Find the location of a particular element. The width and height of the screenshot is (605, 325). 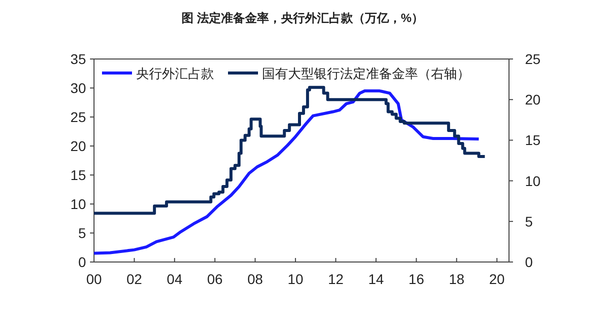

x-tick-label: 16 is located at coordinates (416, 279).